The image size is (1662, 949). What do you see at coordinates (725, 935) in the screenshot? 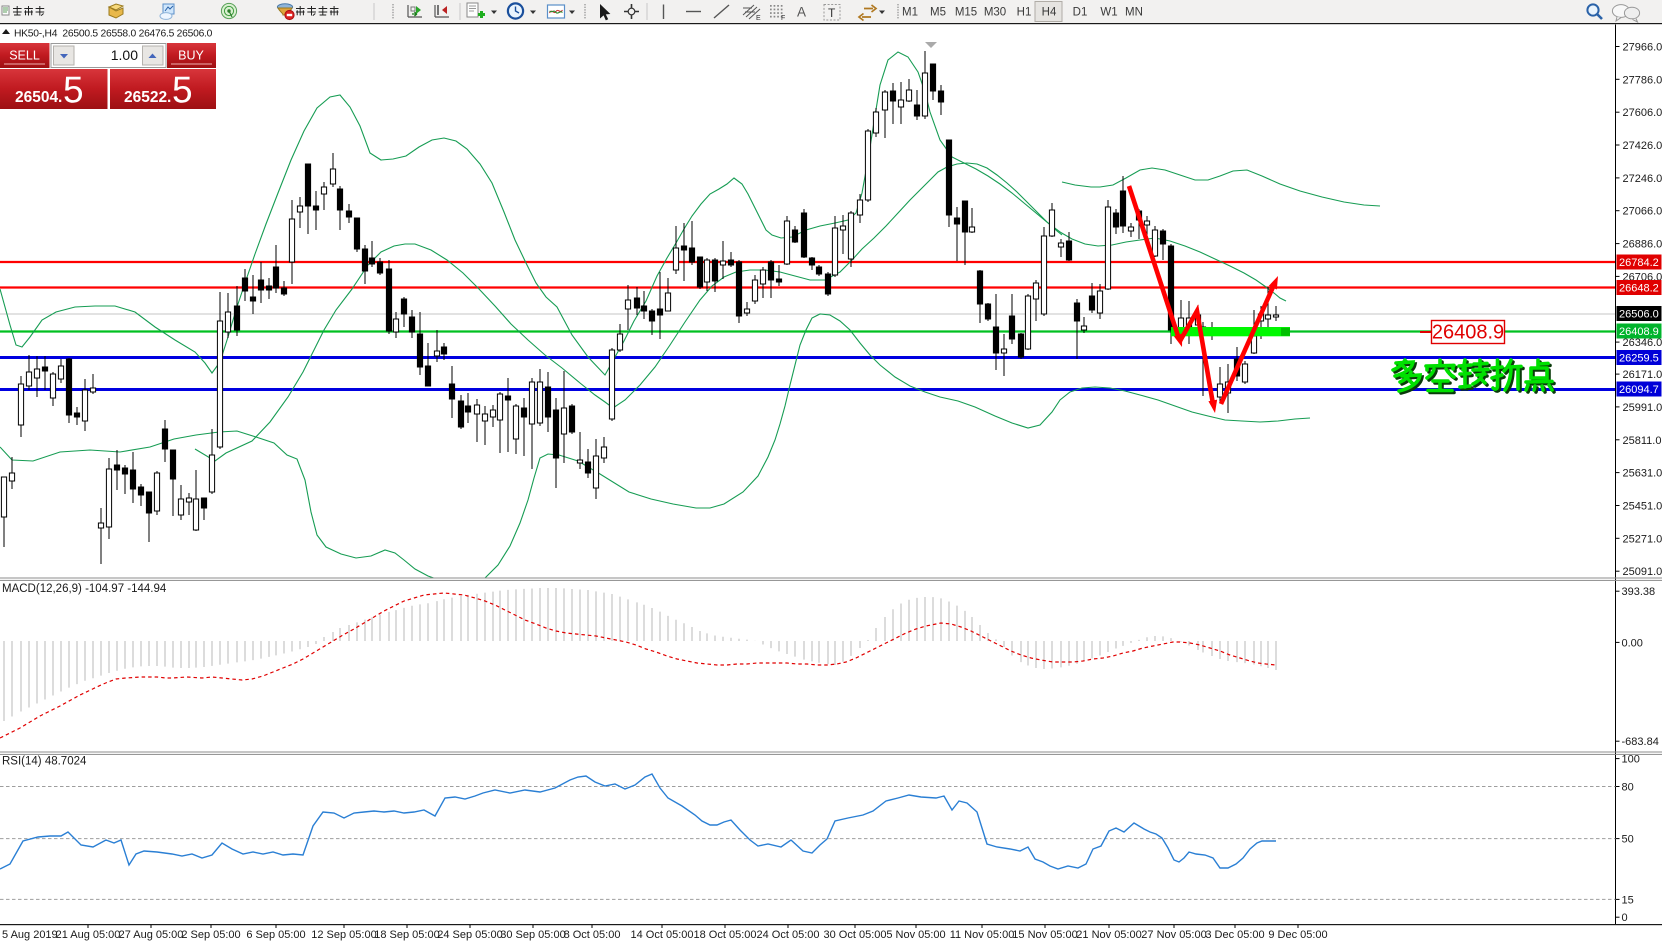
I see `svg-text: 18 Oct 05:00` at bounding box center [725, 935].